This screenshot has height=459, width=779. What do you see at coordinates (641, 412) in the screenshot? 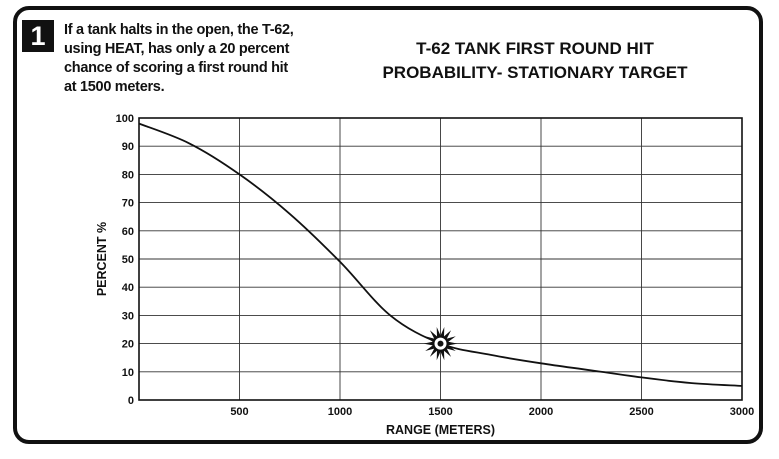
I see `x-tick-label: 2500` at bounding box center [641, 412].